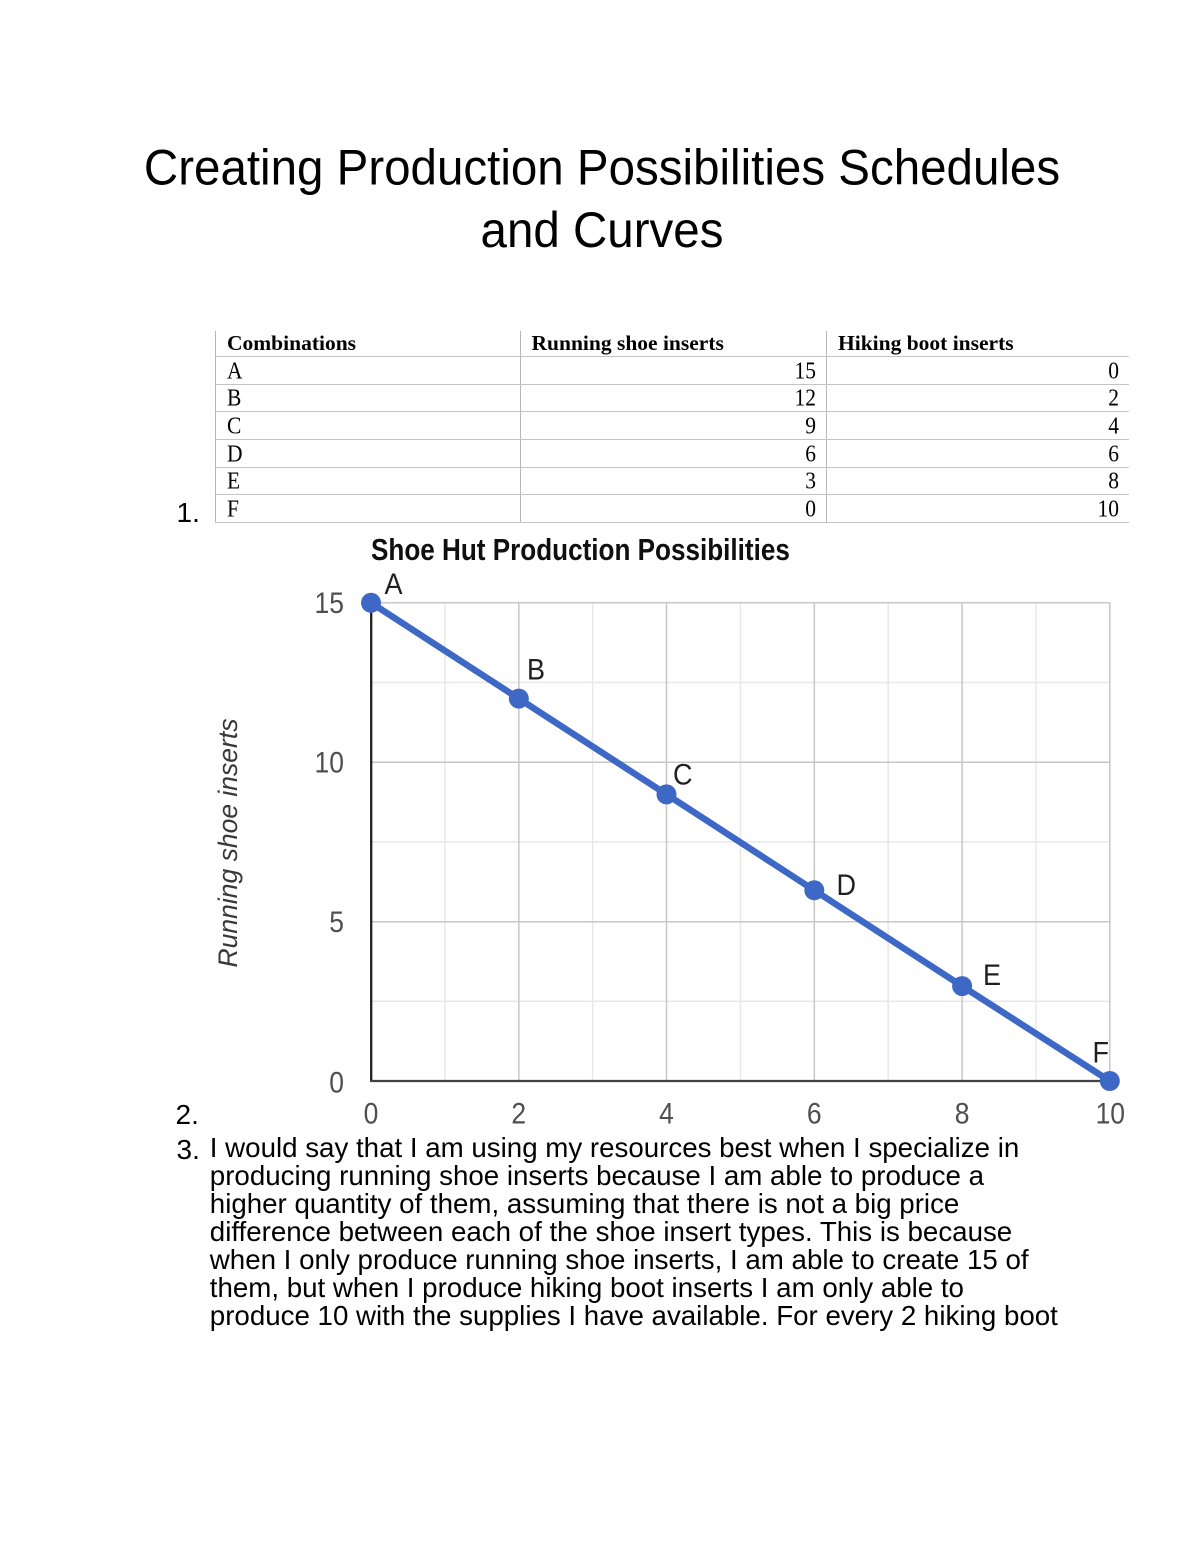  I want to click on svg-text: 8, so click(962, 1113).